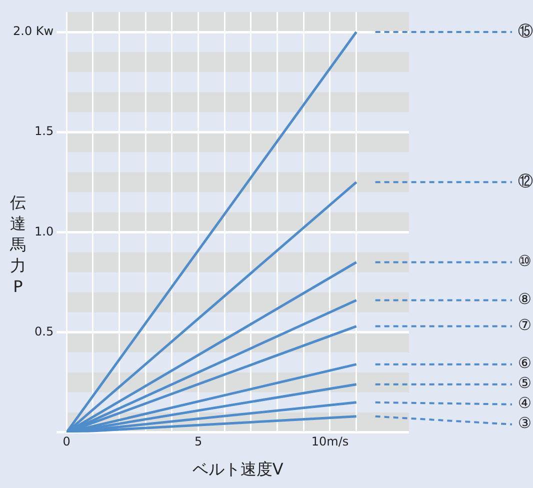  What do you see at coordinates (525, 363) in the screenshot?
I see `text: ⑥` at bounding box center [525, 363].